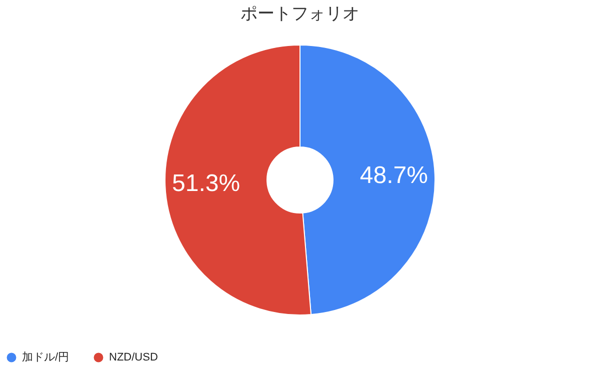  What do you see at coordinates (394, 176) in the screenshot?
I see `data-label: 48.7%` at bounding box center [394, 176].